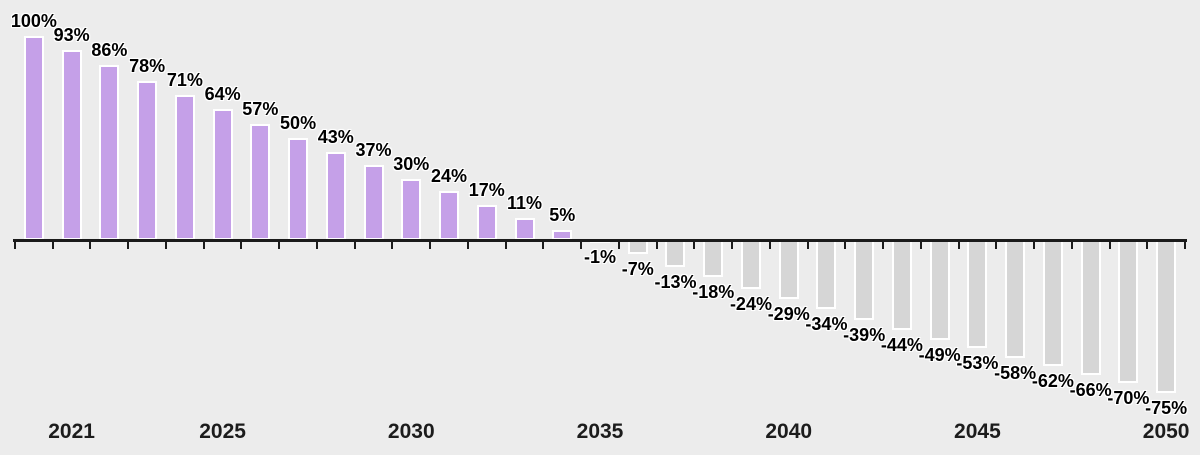  What do you see at coordinates (222, 431) in the screenshot?
I see `x-axis-year-label: 2025` at bounding box center [222, 431].